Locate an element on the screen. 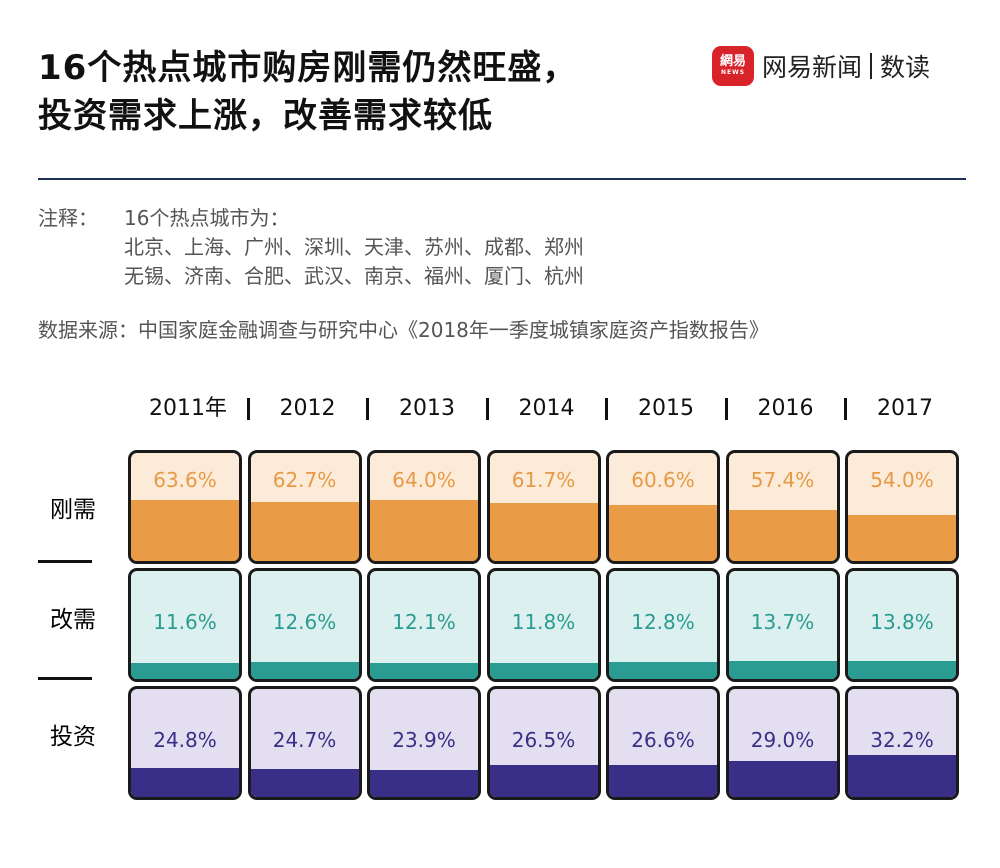 The width and height of the screenshot is (1000, 868). data-source: 数据来源：中国家庭金融调查与研究中心《2018年一季度城镇家庭资产指数报告》 is located at coordinates (403, 330).